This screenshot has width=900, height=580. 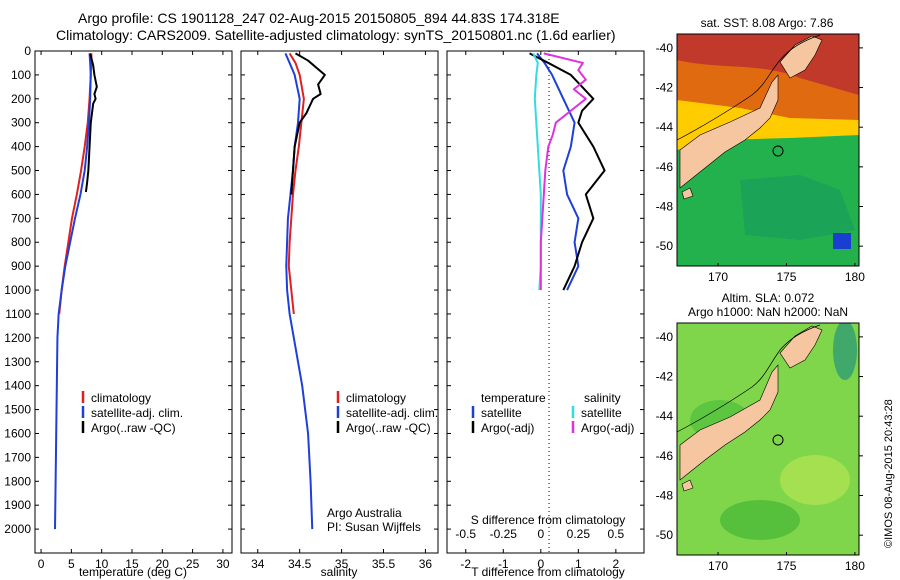 What do you see at coordinates (616, 564) in the screenshot?
I see `x-tick-label: 2` at bounding box center [616, 564].